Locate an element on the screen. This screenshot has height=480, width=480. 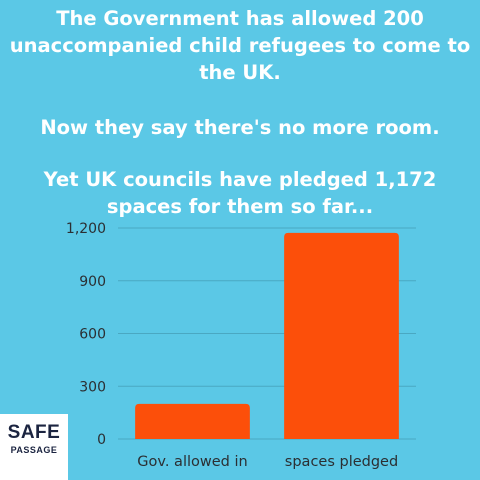
y-tick-label: 0 is located at coordinates (101, 440).